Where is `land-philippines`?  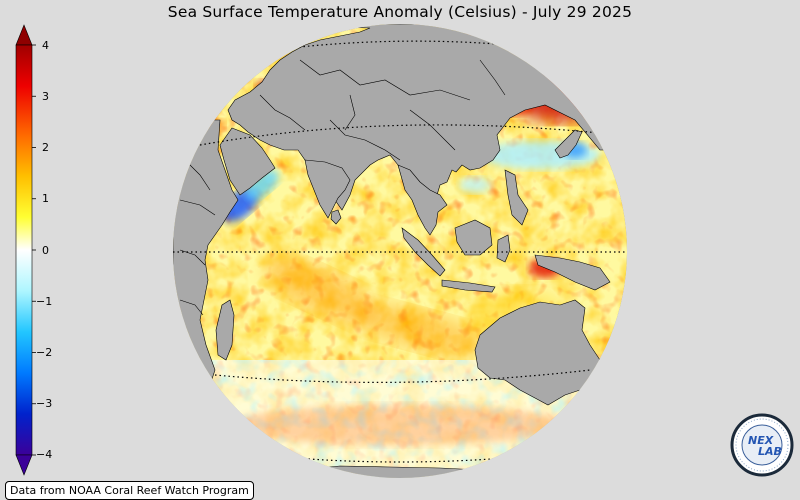 land-philippines is located at coordinates (516, 197).